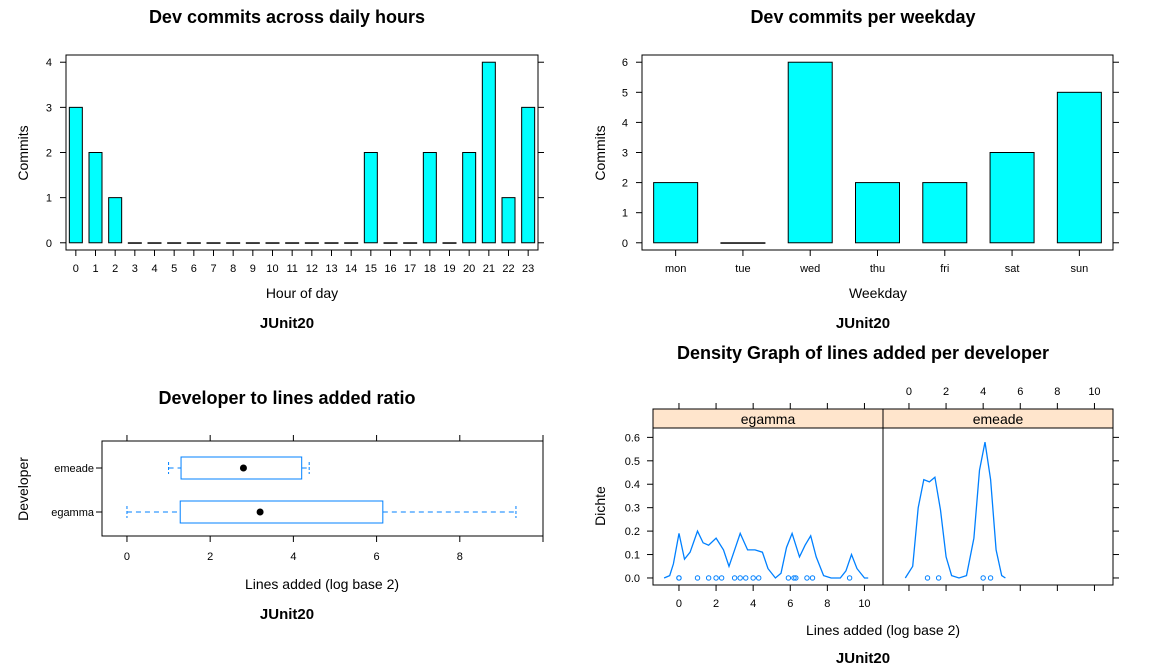  What do you see at coordinates (632, 438) in the screenshot?
I see `density-y-tick-label: 0.6` at bounding box center [632, 438].